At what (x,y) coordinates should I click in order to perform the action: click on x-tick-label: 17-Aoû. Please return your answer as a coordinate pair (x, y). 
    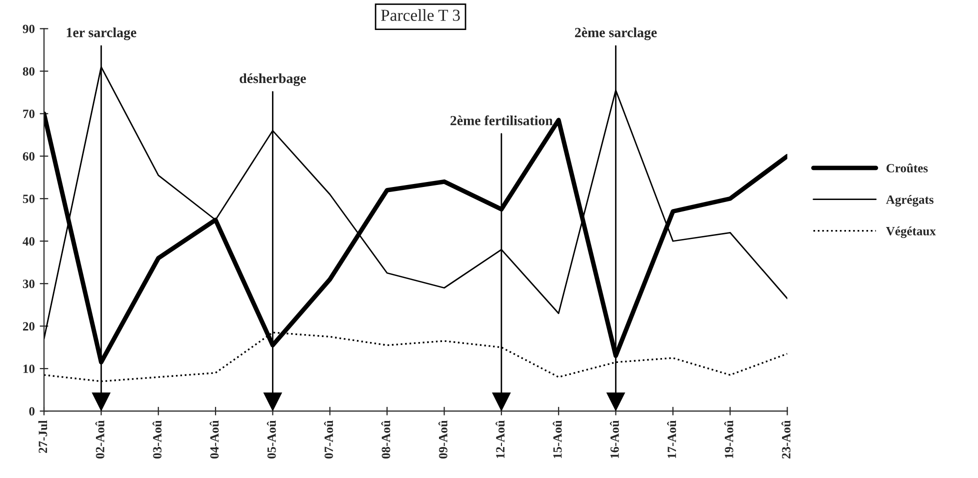
    Looking at the image, I should click on (671, 439).